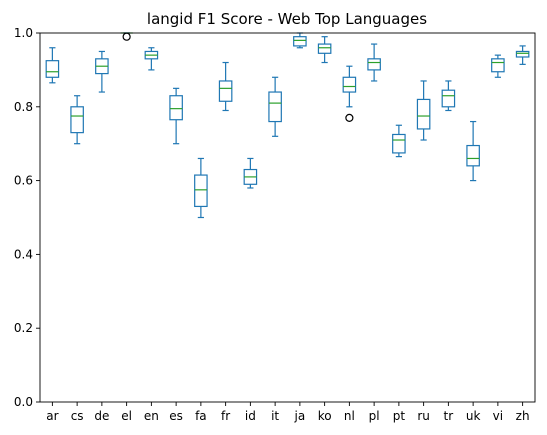 Image resolution: width=547 pixels, height=435 pixels. Describe the element at coordinates (349, 416) in the screenshot. I see `x-tick-label: nl` at that location.